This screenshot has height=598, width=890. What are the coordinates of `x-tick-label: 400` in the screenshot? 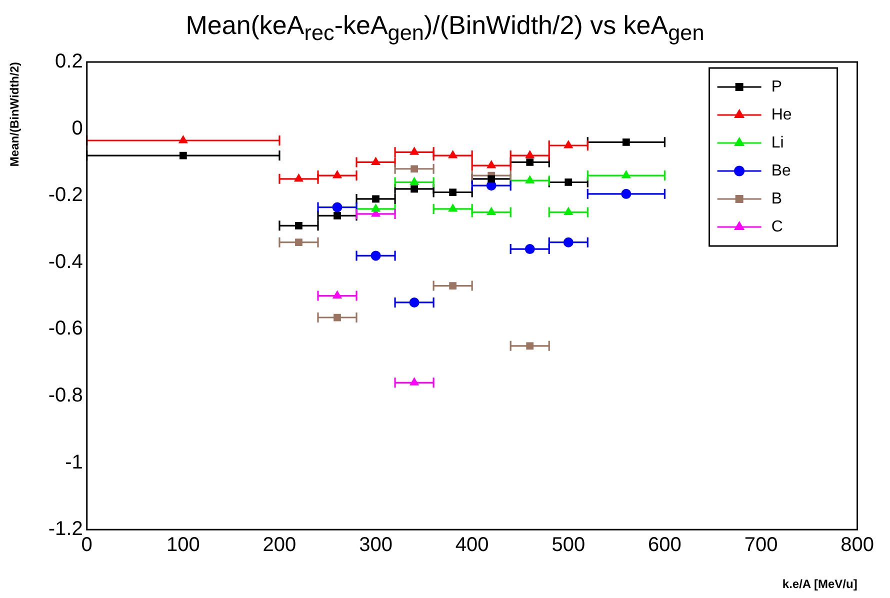 It's located at (472, 545).